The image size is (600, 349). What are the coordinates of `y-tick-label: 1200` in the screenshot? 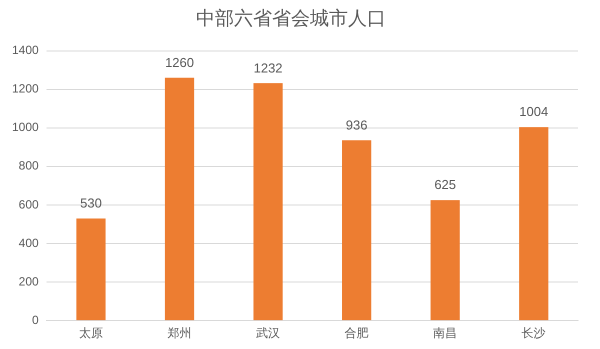 It's located at (26, 89).